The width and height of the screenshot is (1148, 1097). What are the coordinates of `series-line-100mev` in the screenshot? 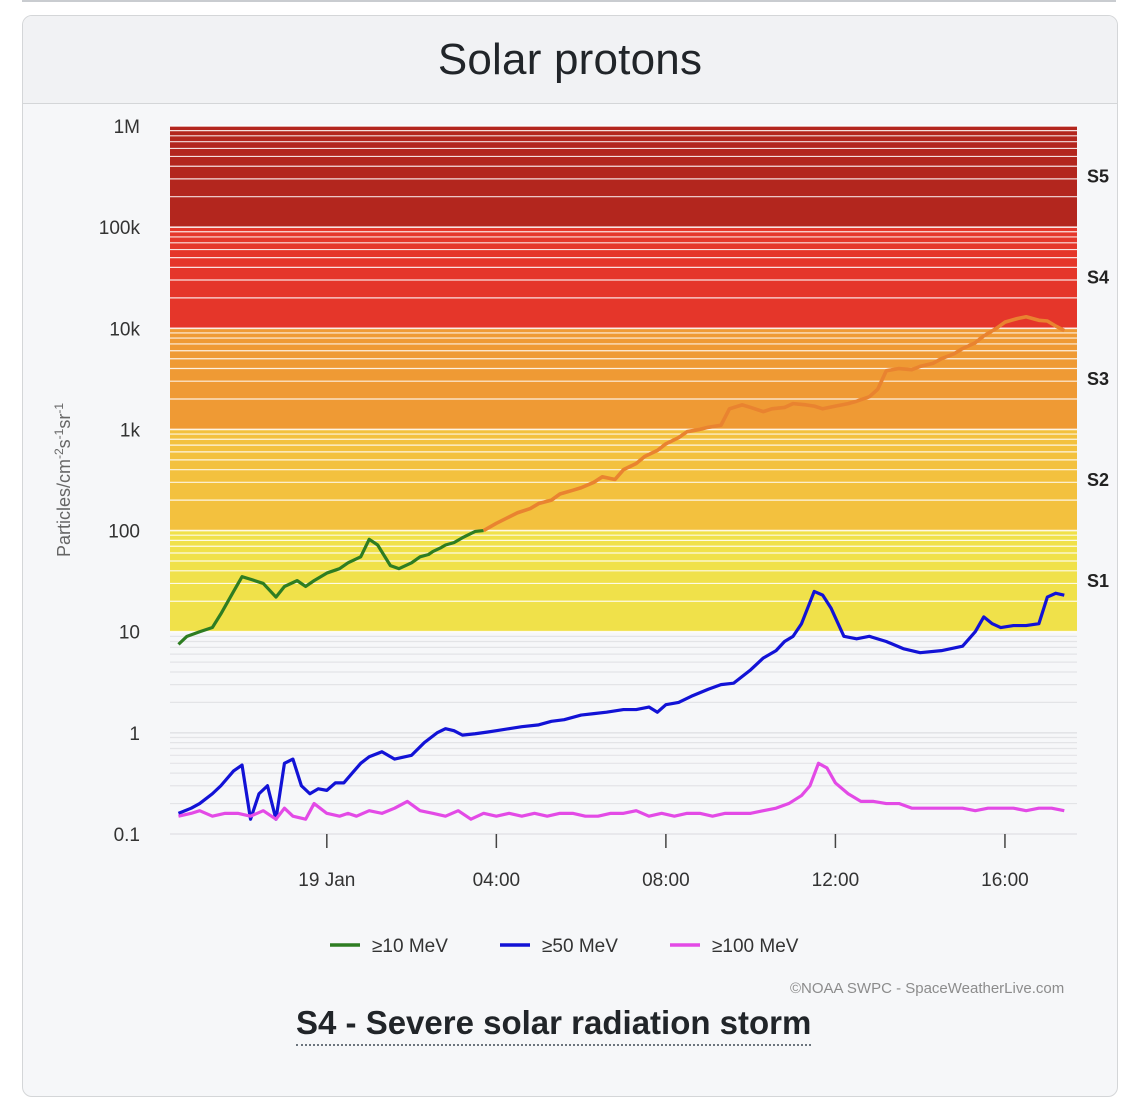 It's located at (621, 791).